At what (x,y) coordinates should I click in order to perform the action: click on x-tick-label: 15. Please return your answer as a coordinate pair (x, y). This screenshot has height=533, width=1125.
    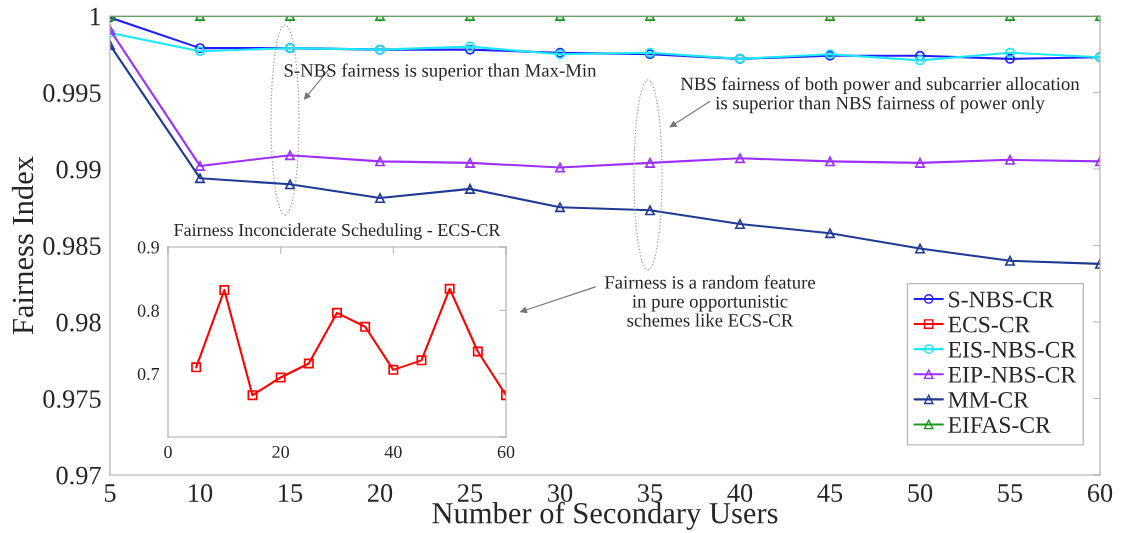
    Looking at the image, I should click on (291, 493).